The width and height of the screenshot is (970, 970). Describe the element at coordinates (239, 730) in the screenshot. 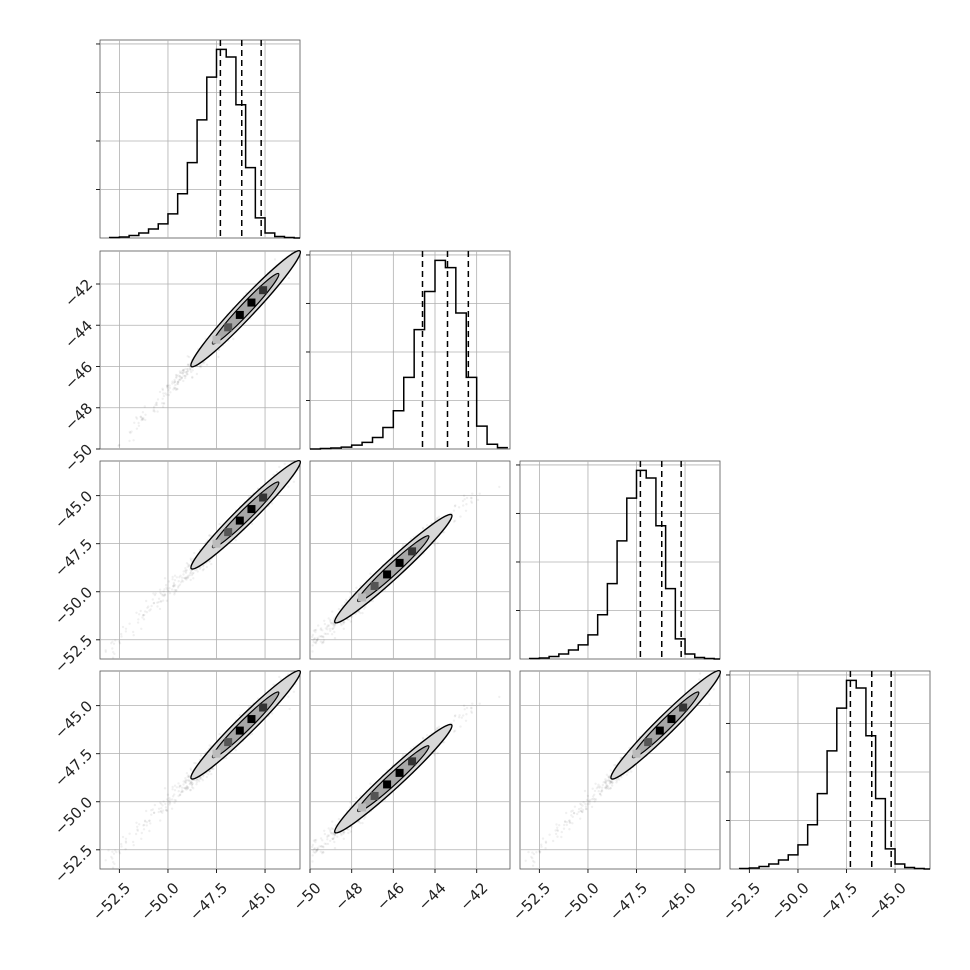

I see `density-cell` at that location.